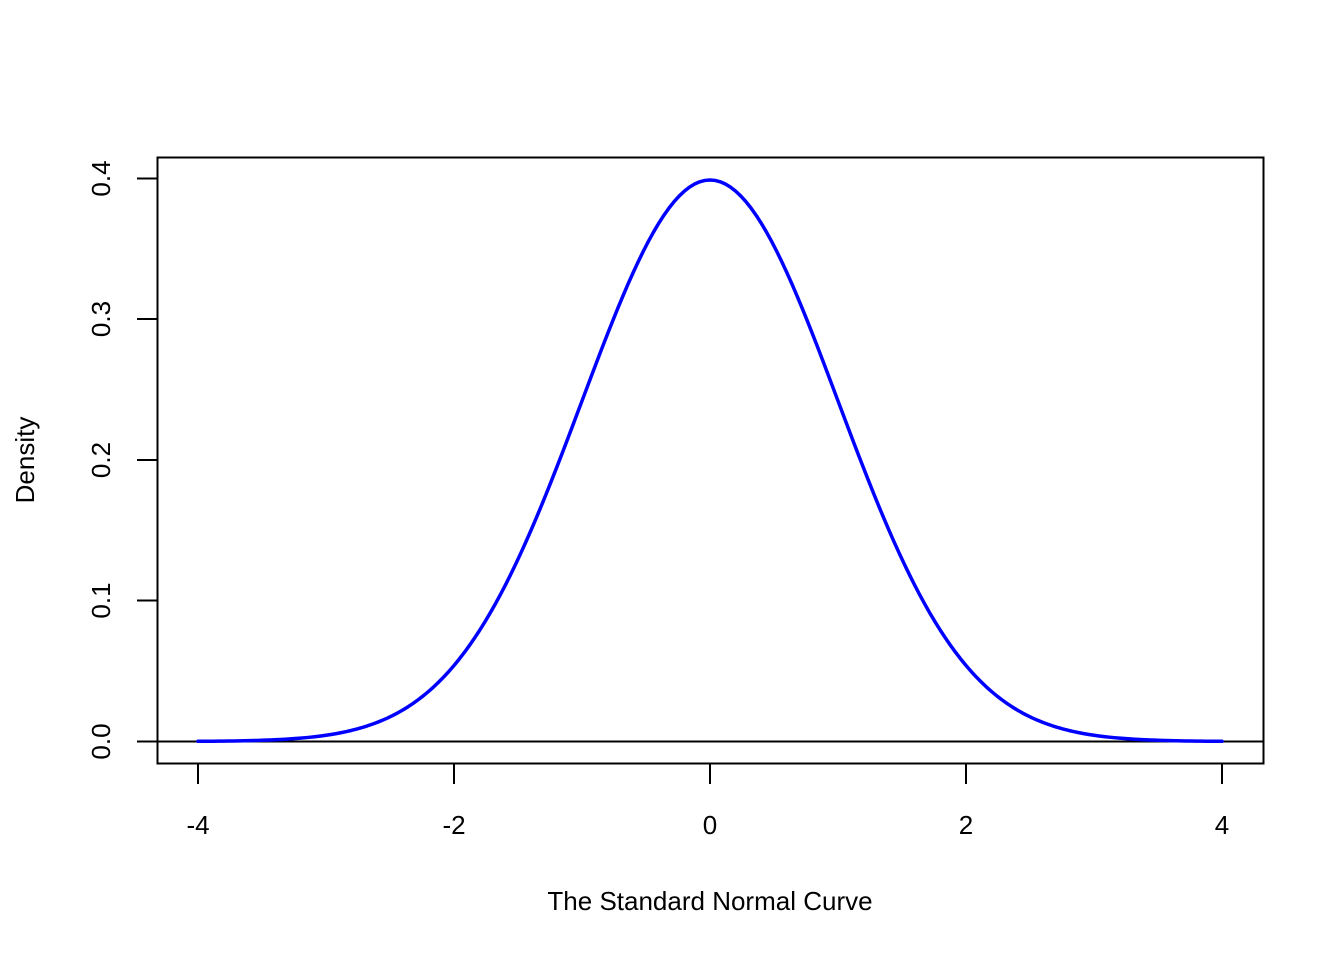 This screenshot has width=1344, height=960. I want to click on y-axis-title: Density, so click(25, 460).